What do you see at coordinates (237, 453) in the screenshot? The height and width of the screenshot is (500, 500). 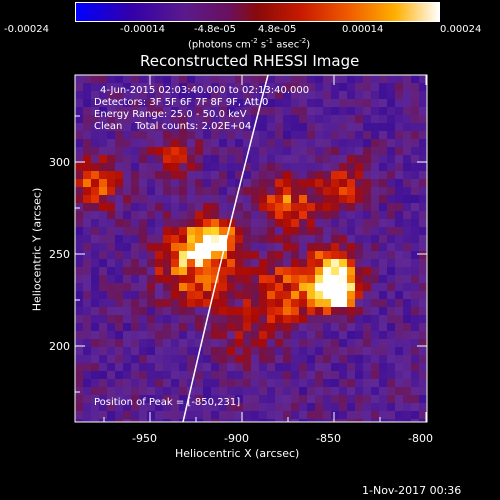 I see `x-axis-label: Heliocentric X (arcsec)` at bounding box center [237, 453].